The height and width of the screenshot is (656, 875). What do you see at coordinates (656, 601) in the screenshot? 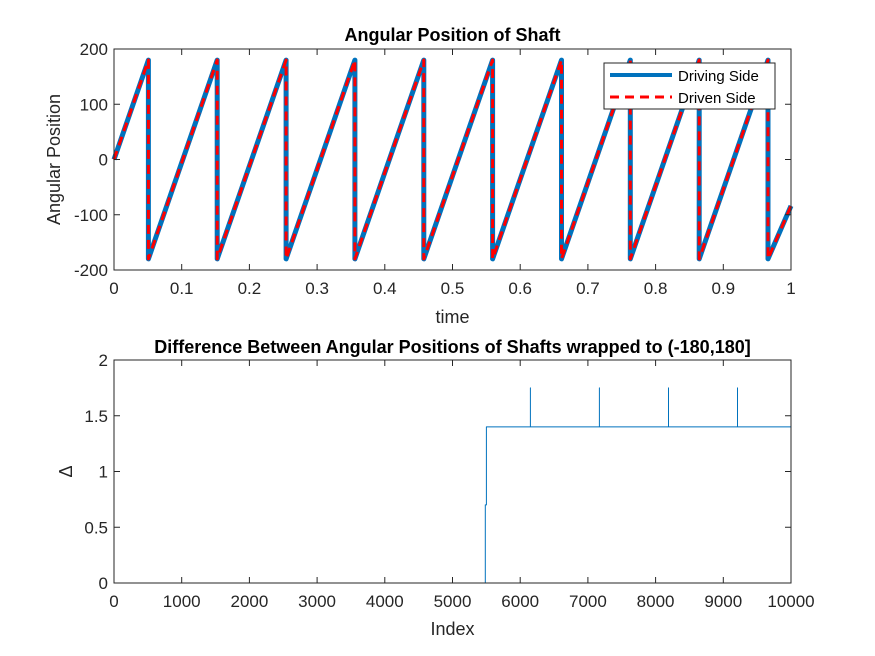
I see `x-tick-label: 8000` at bounding box center [656, 601].